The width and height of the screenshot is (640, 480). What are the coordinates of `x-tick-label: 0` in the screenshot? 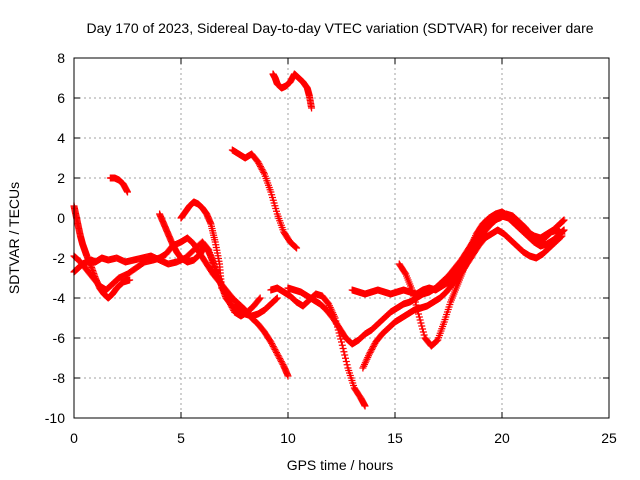 It's located at (74, 438).